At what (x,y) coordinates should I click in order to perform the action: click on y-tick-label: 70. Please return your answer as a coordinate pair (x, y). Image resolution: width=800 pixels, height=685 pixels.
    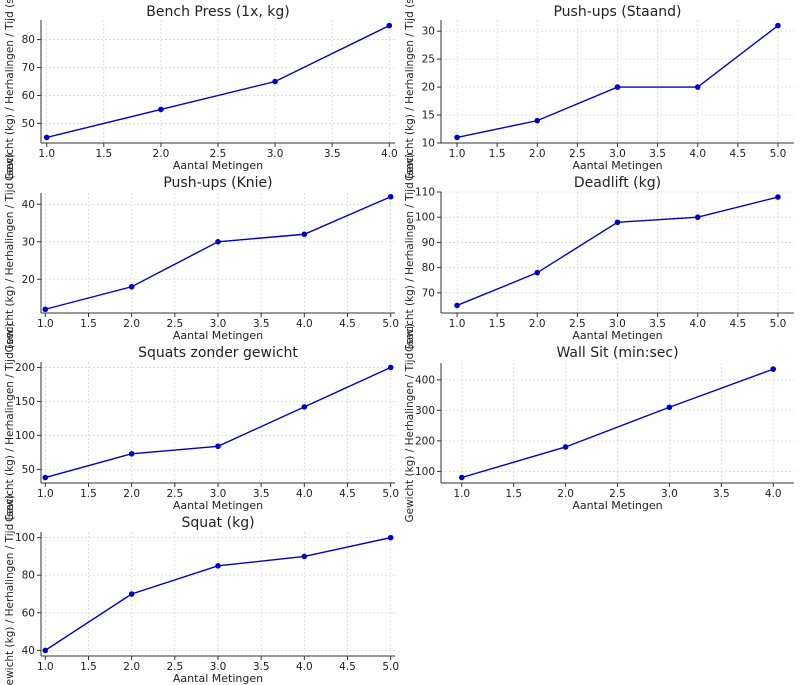
    Looking at the image, I should click on (28, 68).